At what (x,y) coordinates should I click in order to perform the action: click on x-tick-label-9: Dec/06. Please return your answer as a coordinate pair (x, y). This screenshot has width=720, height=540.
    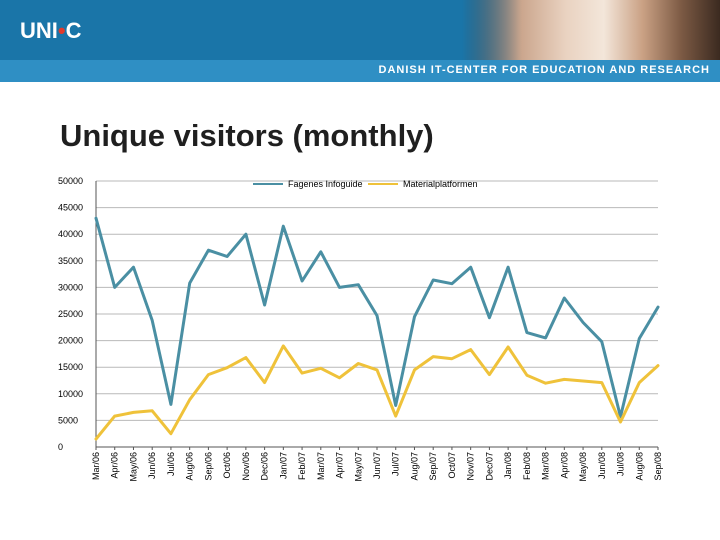
    Looking at the image, I should click on (265, 466).